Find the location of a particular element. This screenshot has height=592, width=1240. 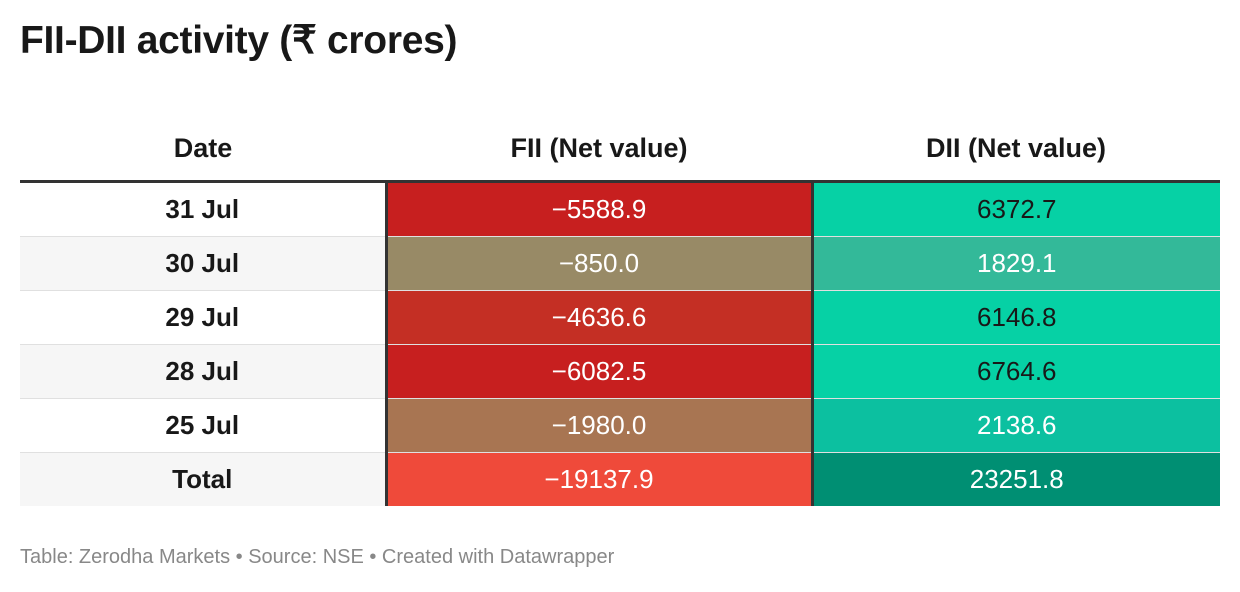

column-header-fii: FII (Net value) is located at coordinates (599, 149).